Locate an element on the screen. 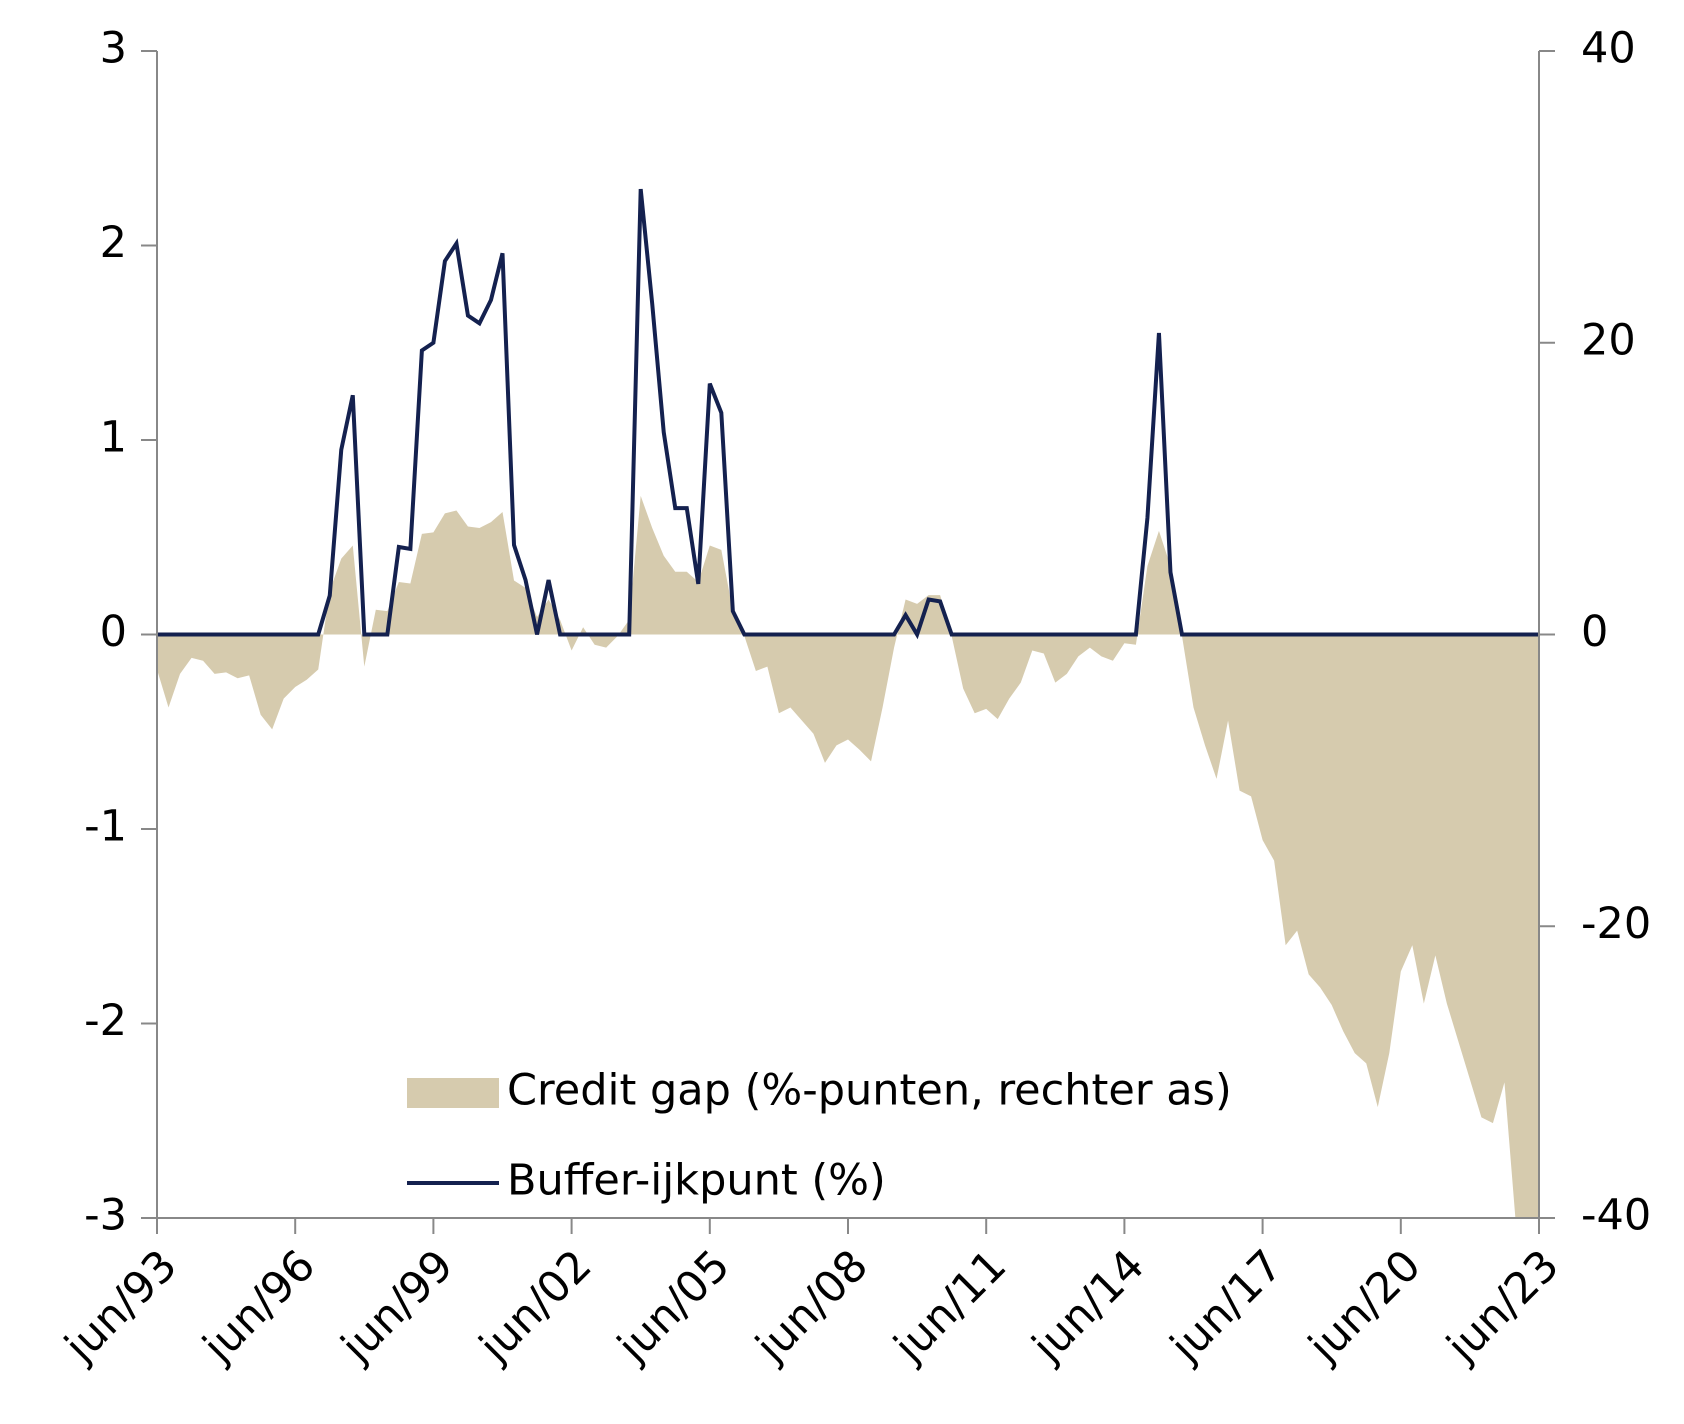 The height and width of the screenshot is (1424, 1684). y-tick-label: -2 is located at coordinates (105, 1021).